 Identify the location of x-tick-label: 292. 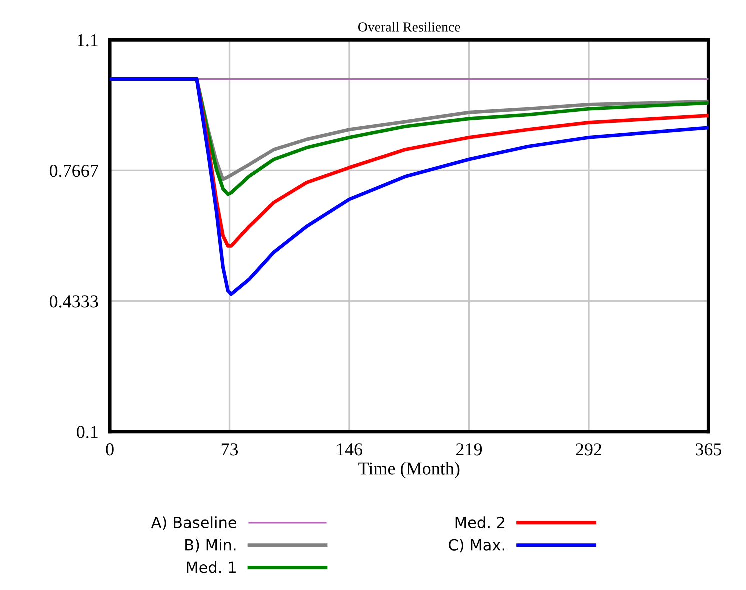
(589, 450).